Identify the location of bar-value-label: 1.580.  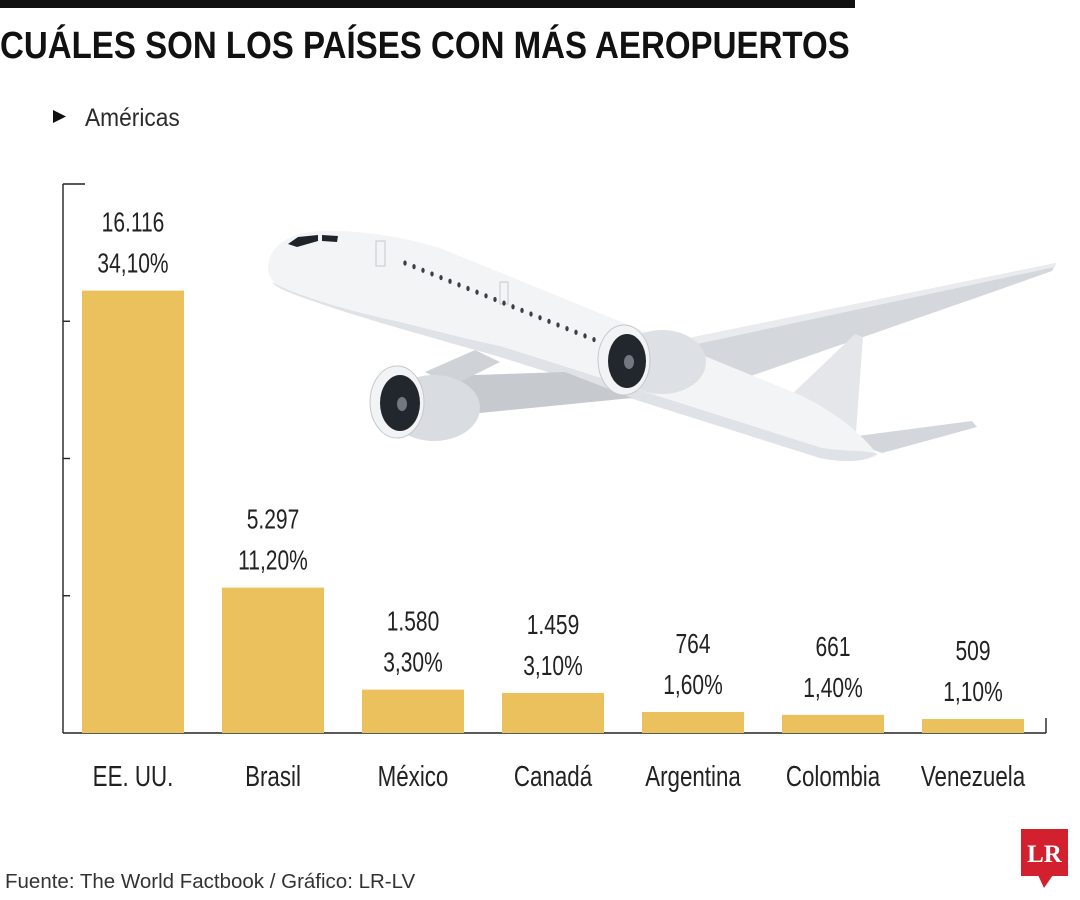
(413, 622).